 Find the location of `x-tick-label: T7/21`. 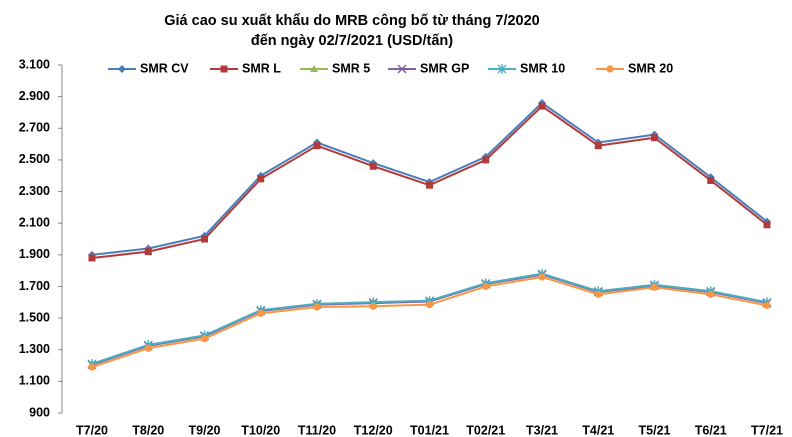

x-tick-label: T7/21 is located at coordinates (767, 430).